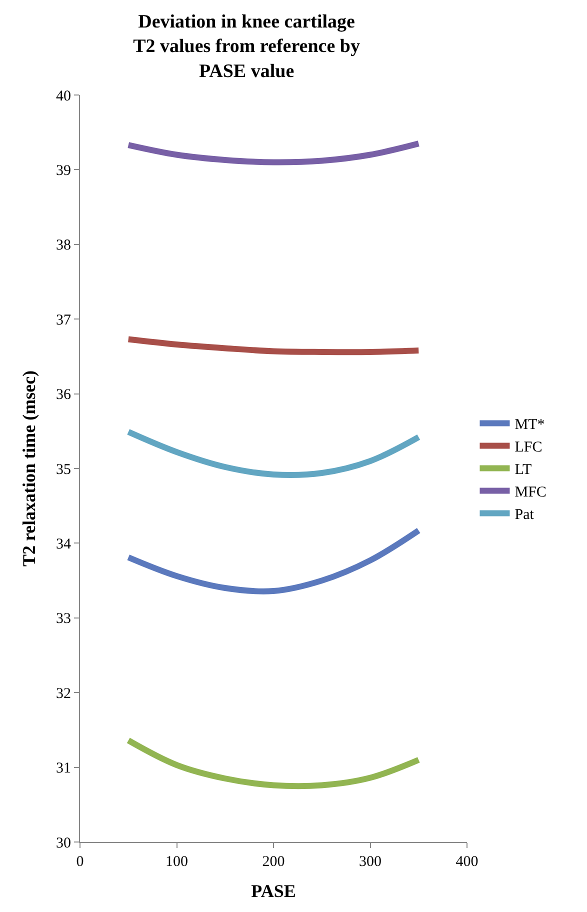 This screenshot has width=587, height=912. I want to click on y-tick-label: 34, so click(64, 544).